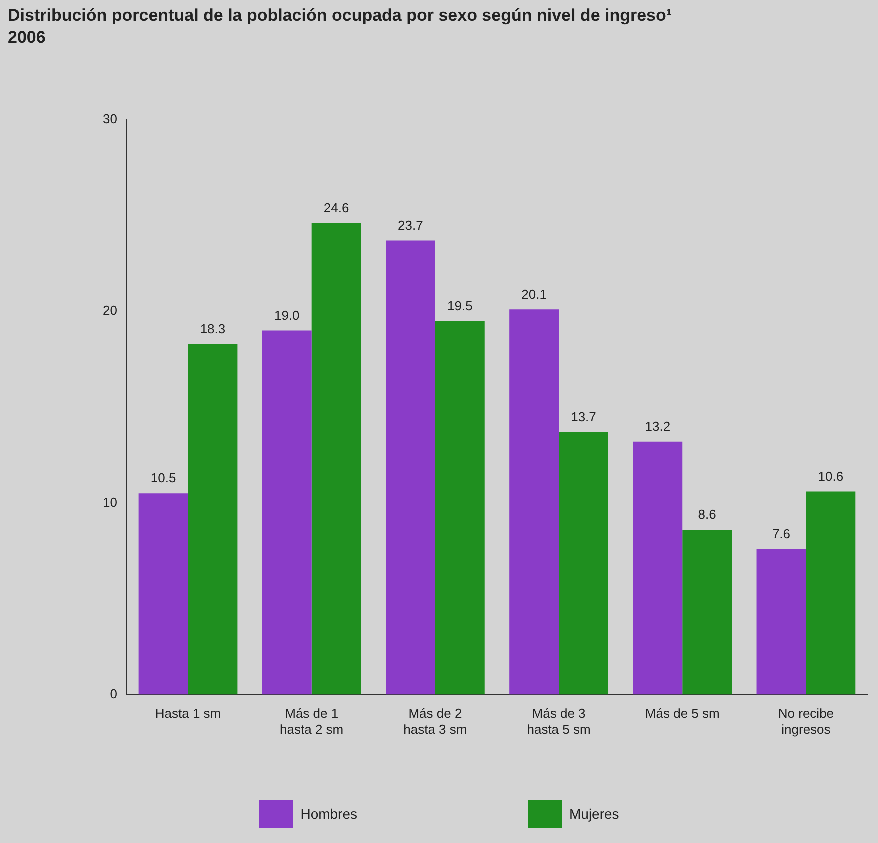 Image resolution: width=878 pixels, height=843 pixels. I want to click on y-tick-label: 10, so click(110, 502).